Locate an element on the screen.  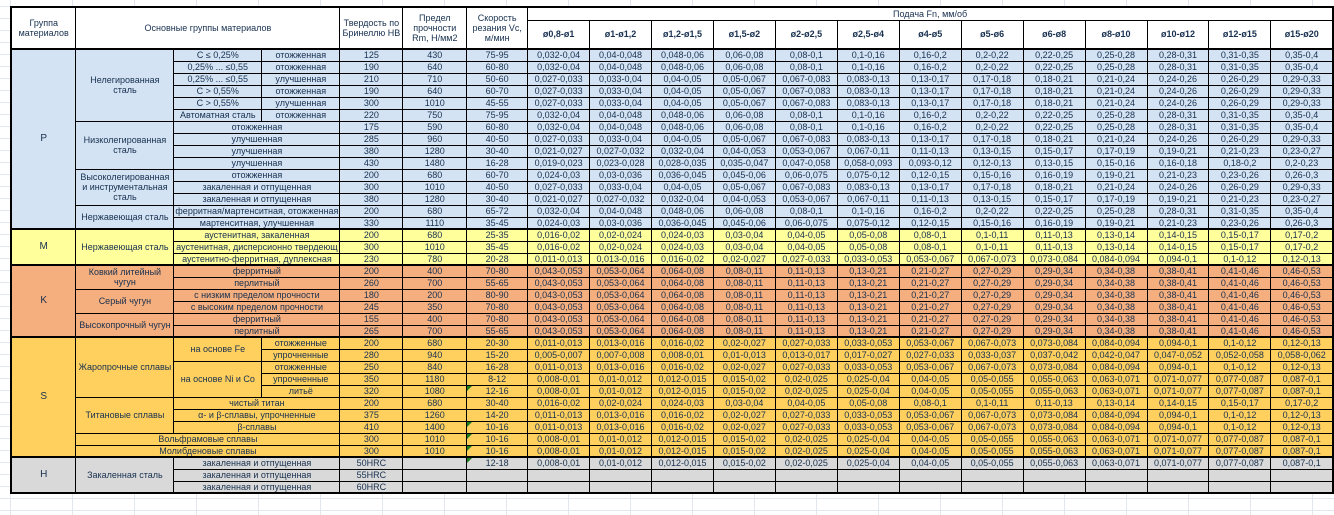
header-diameter: ø1-ø1,2 is located at coordinates (621, 34).